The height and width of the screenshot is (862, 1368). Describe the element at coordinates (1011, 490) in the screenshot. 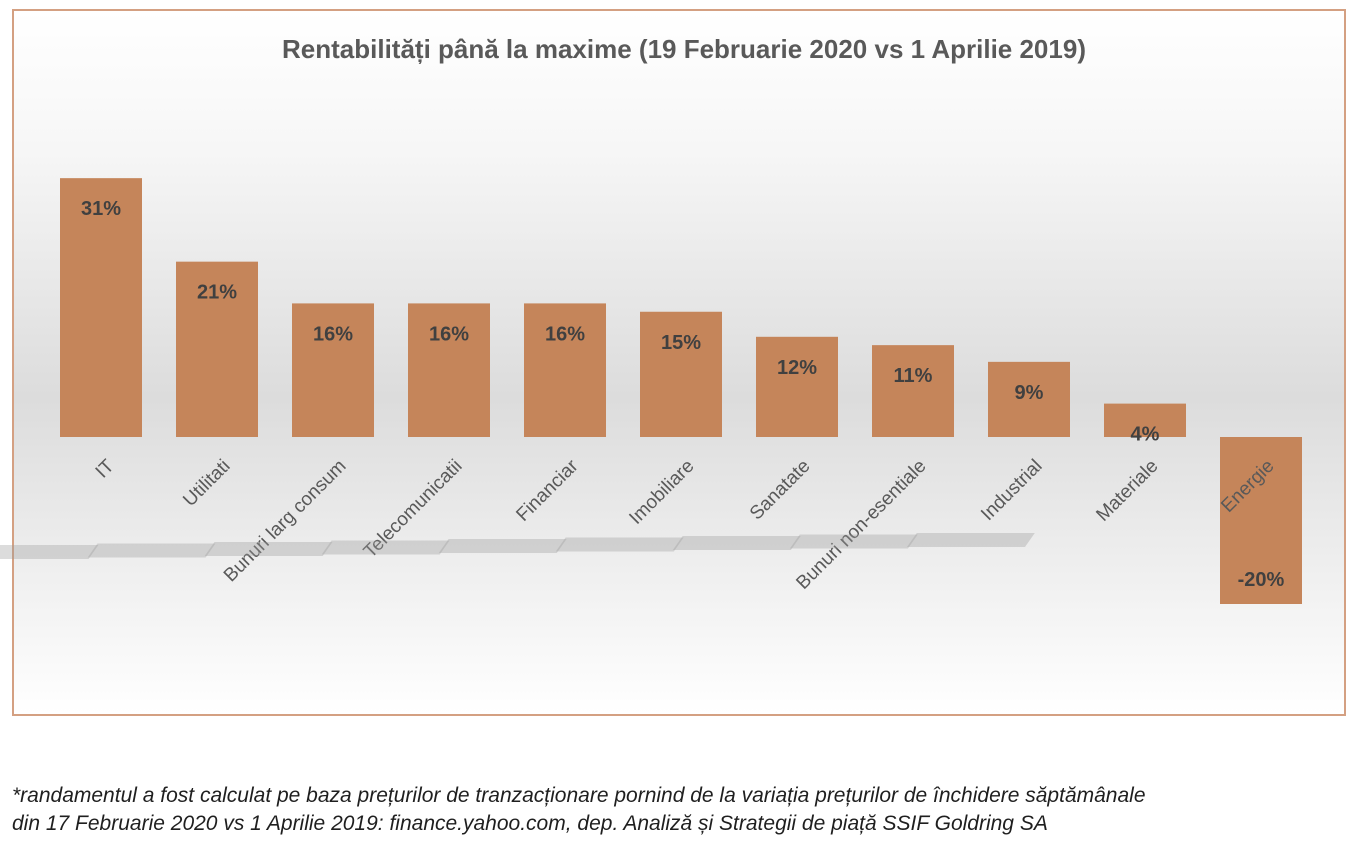

I see `category-label-8: Industrial` at that location.